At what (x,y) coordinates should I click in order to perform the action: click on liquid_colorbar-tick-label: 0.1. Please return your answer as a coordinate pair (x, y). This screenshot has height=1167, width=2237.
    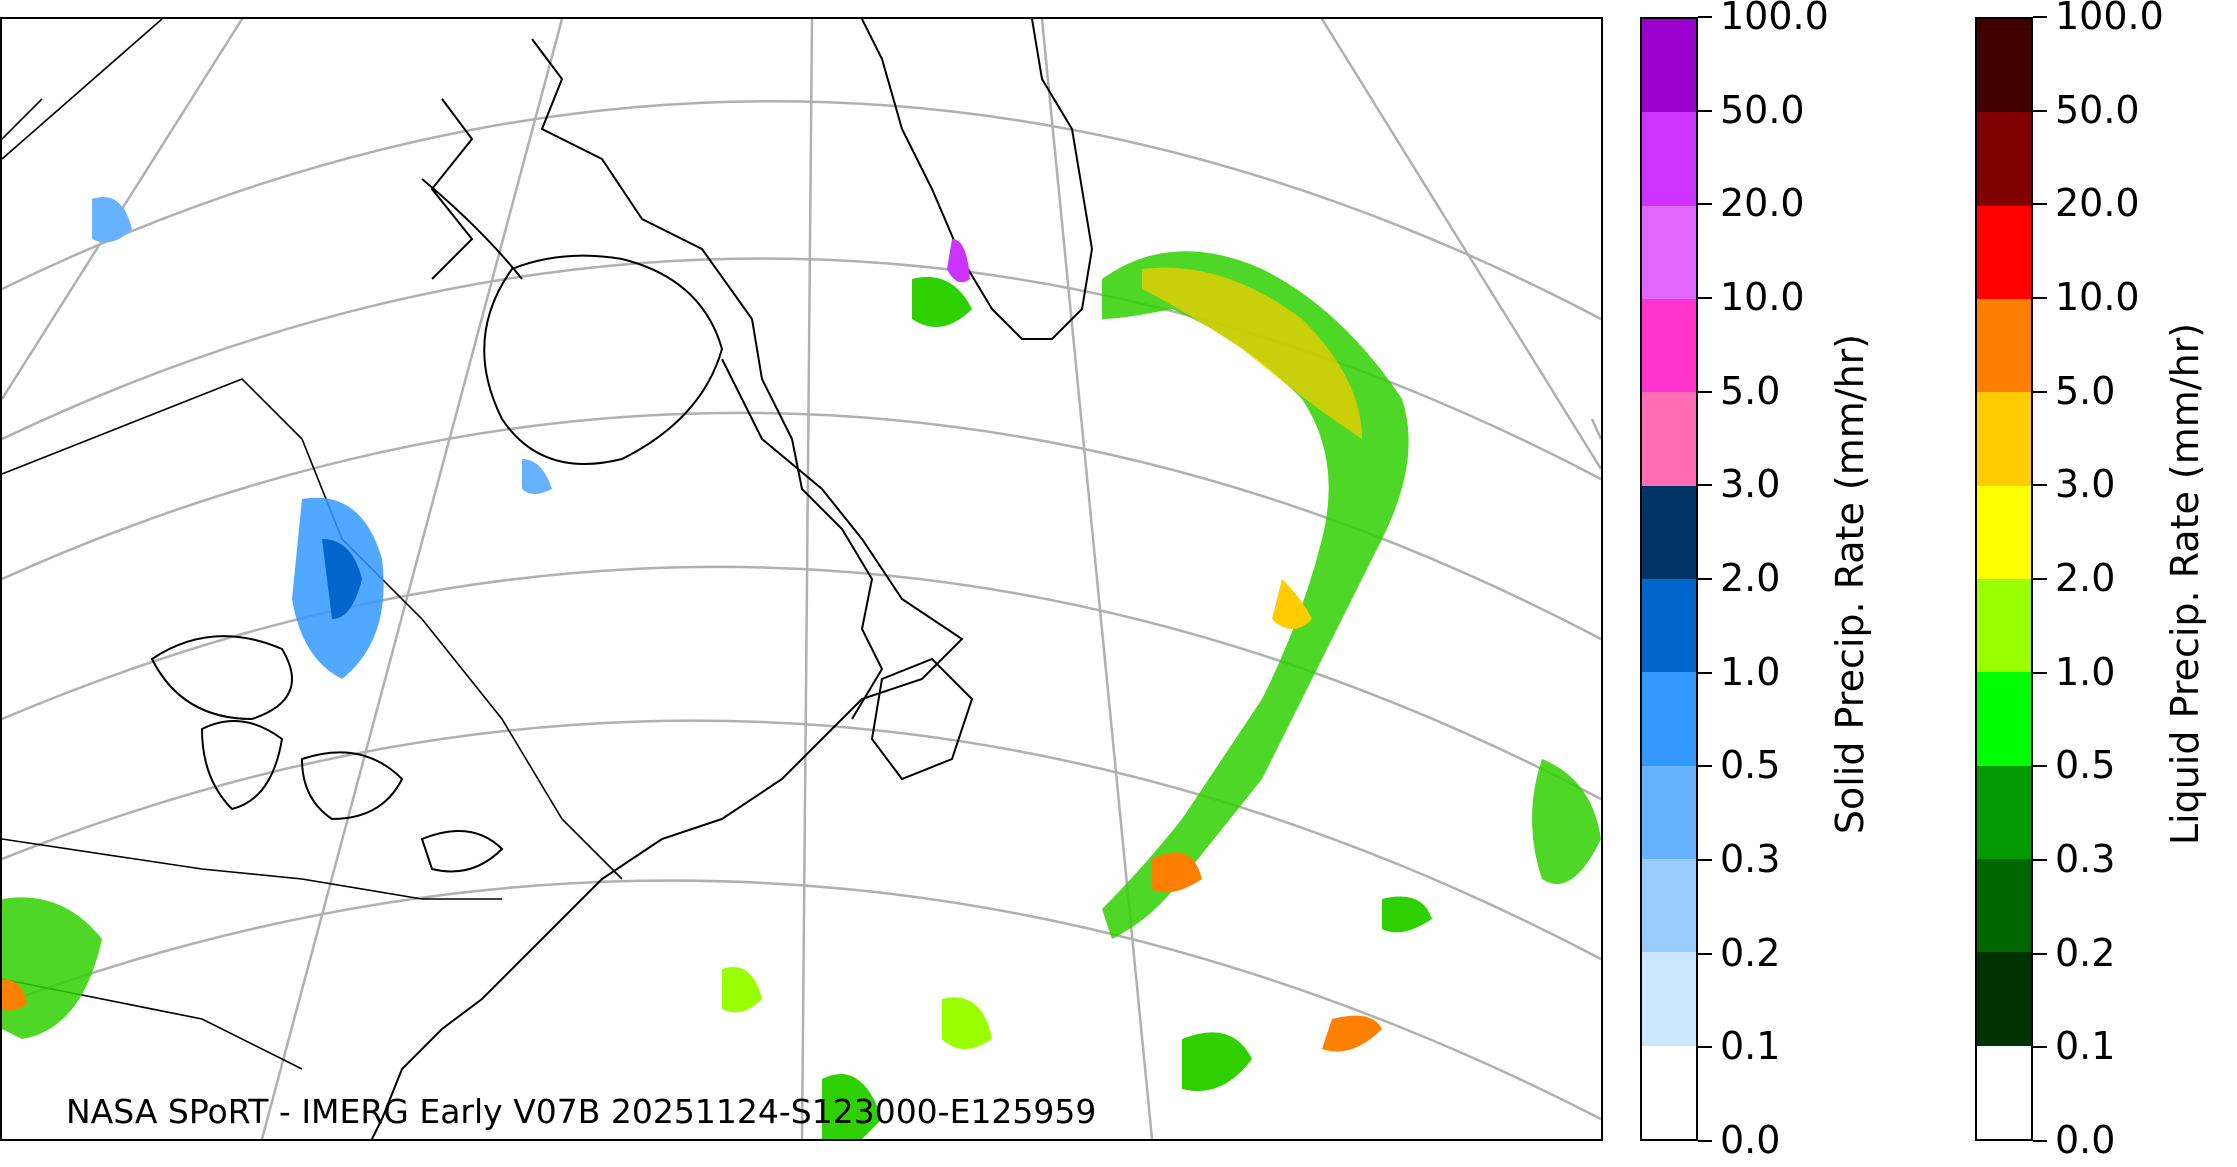
    Looking at the image, I should click on (2085, 1046).